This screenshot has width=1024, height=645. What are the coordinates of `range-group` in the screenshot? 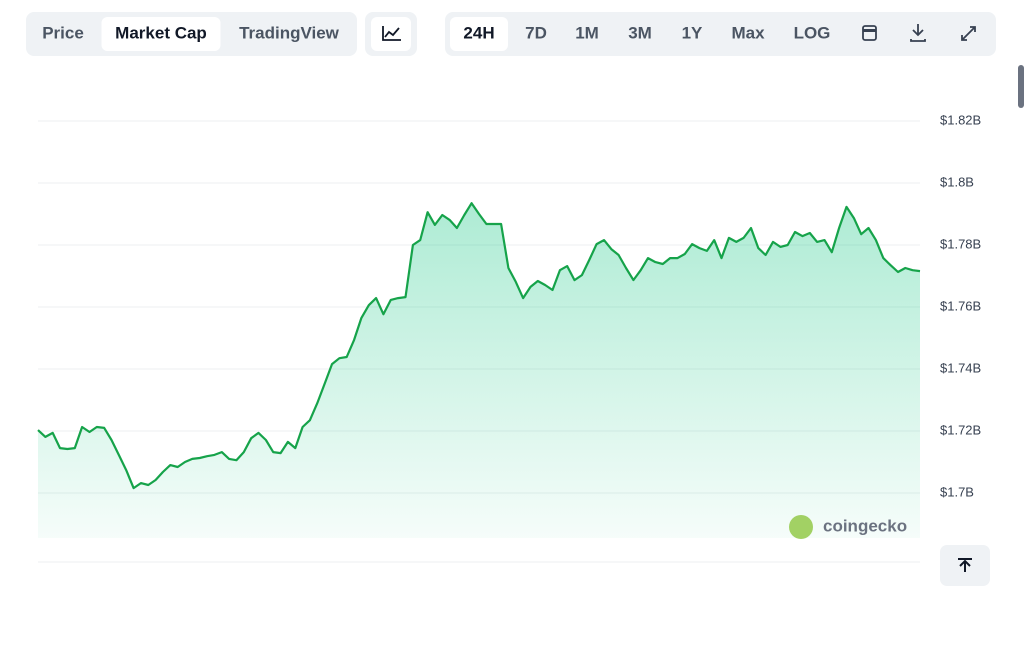 It's located at (720, 34).